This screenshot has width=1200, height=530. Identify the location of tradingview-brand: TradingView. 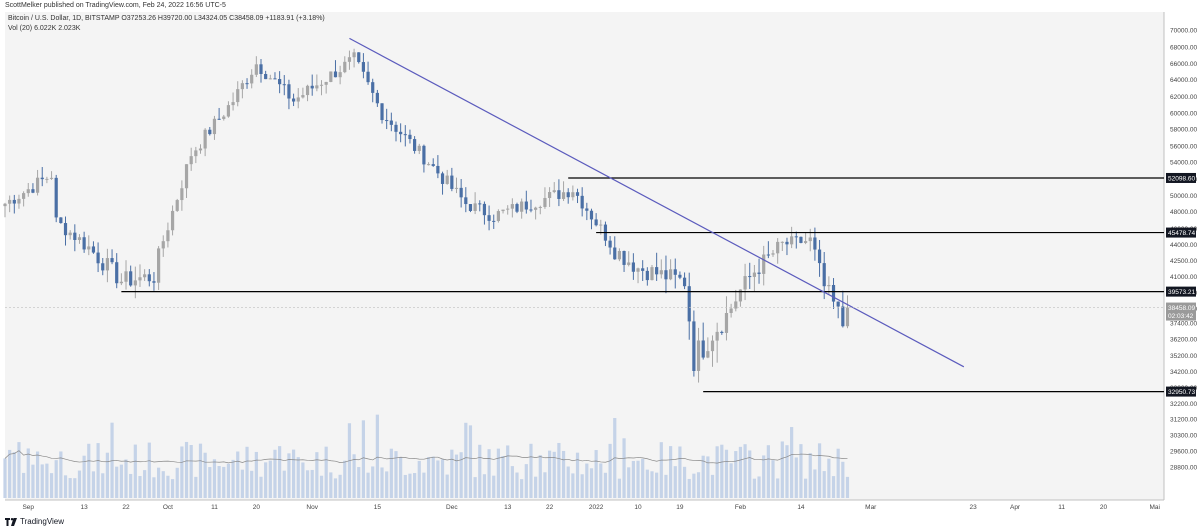
(34, 522).